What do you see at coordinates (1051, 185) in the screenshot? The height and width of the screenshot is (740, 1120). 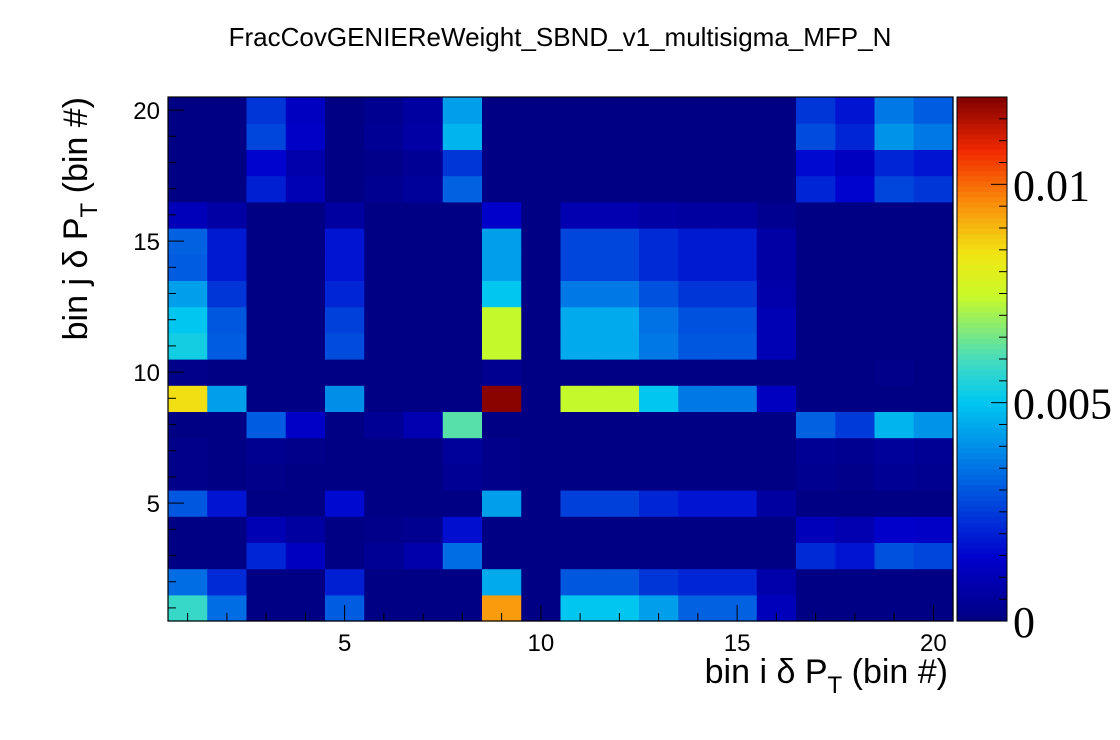 I see `color-scale-tick-label: 0.01` at bounding box center [1051, 185].